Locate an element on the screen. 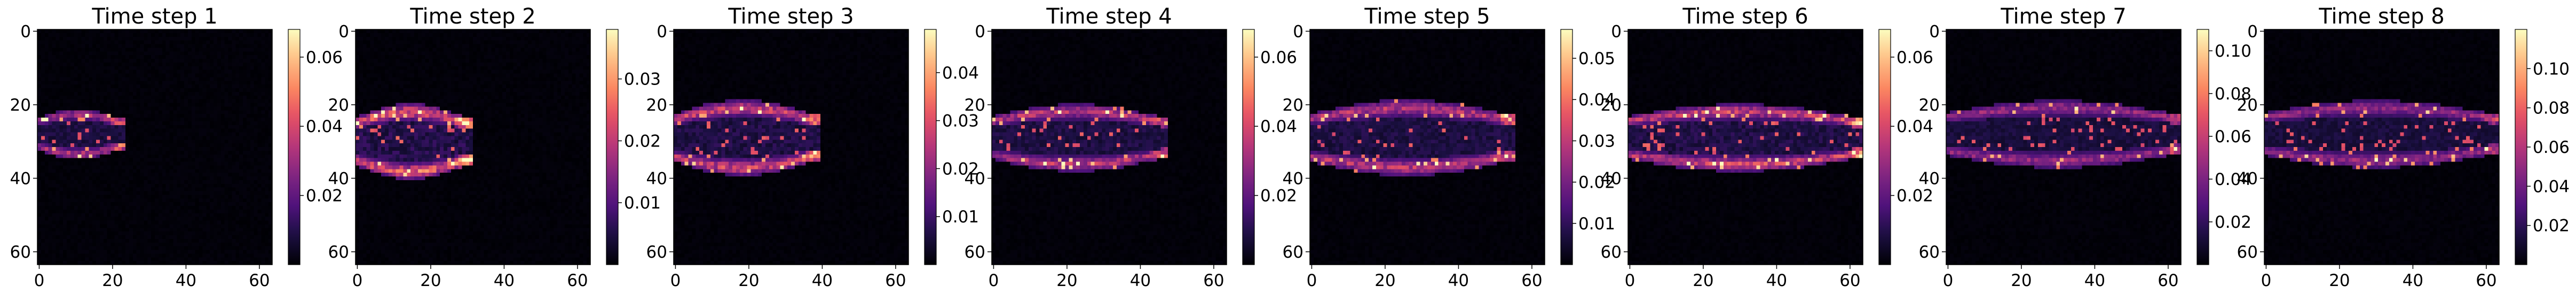 The image size is (2576, 301). panel-title-7: Time step 7 is located at coordinates (2063, 16).